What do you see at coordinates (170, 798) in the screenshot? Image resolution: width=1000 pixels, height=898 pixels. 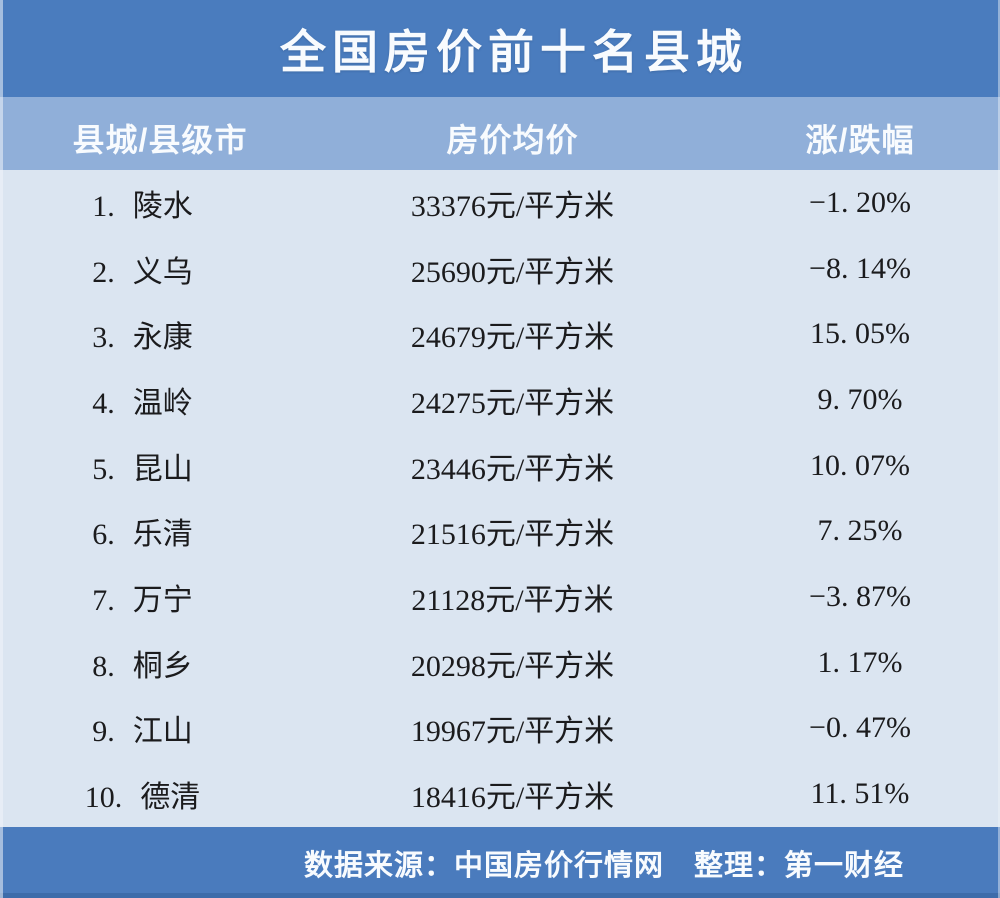 I see `county-name: 德清` at bounding box center [170, 798].